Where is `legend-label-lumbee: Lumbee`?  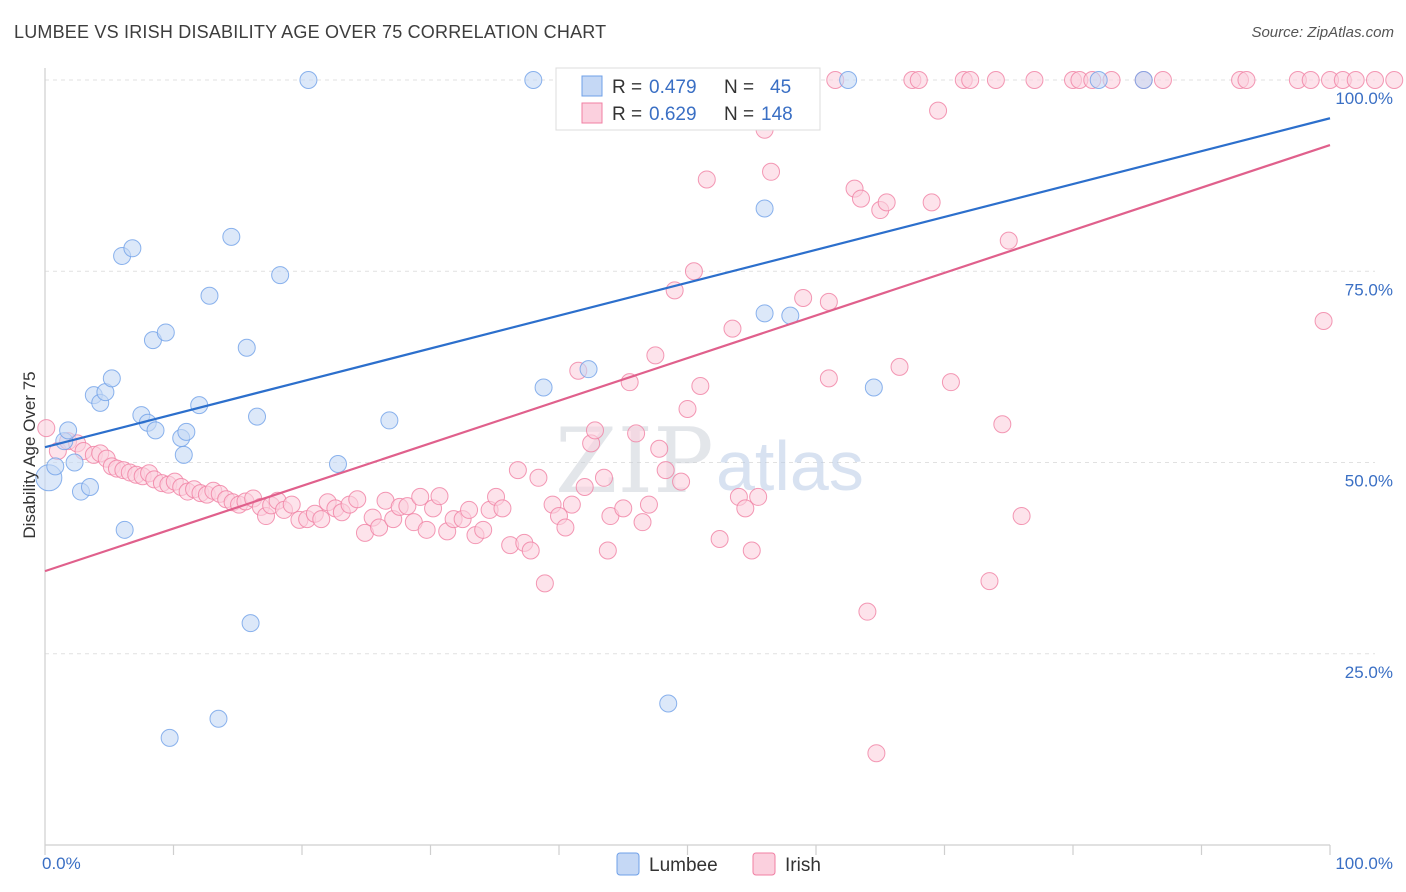 legend-label-lumbee: Lumbee is located at coordinates (683, 865).